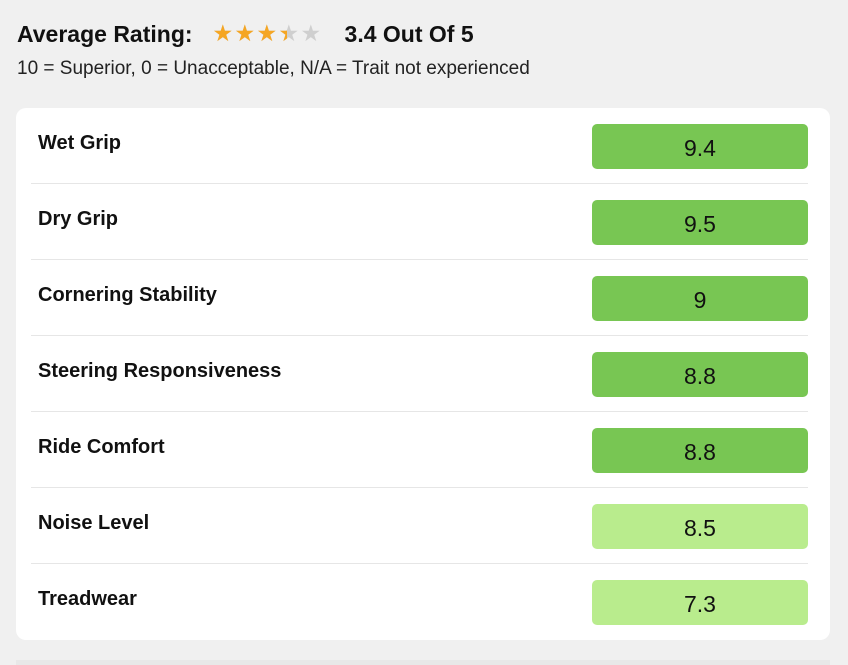 The image size is (848, 665). What do you see at coordinates (419, 374) in the screenshot?
I see `rating-row-steering-responsiveness: Steering Responsiveness 8.8` at bounding box center [419, 374].